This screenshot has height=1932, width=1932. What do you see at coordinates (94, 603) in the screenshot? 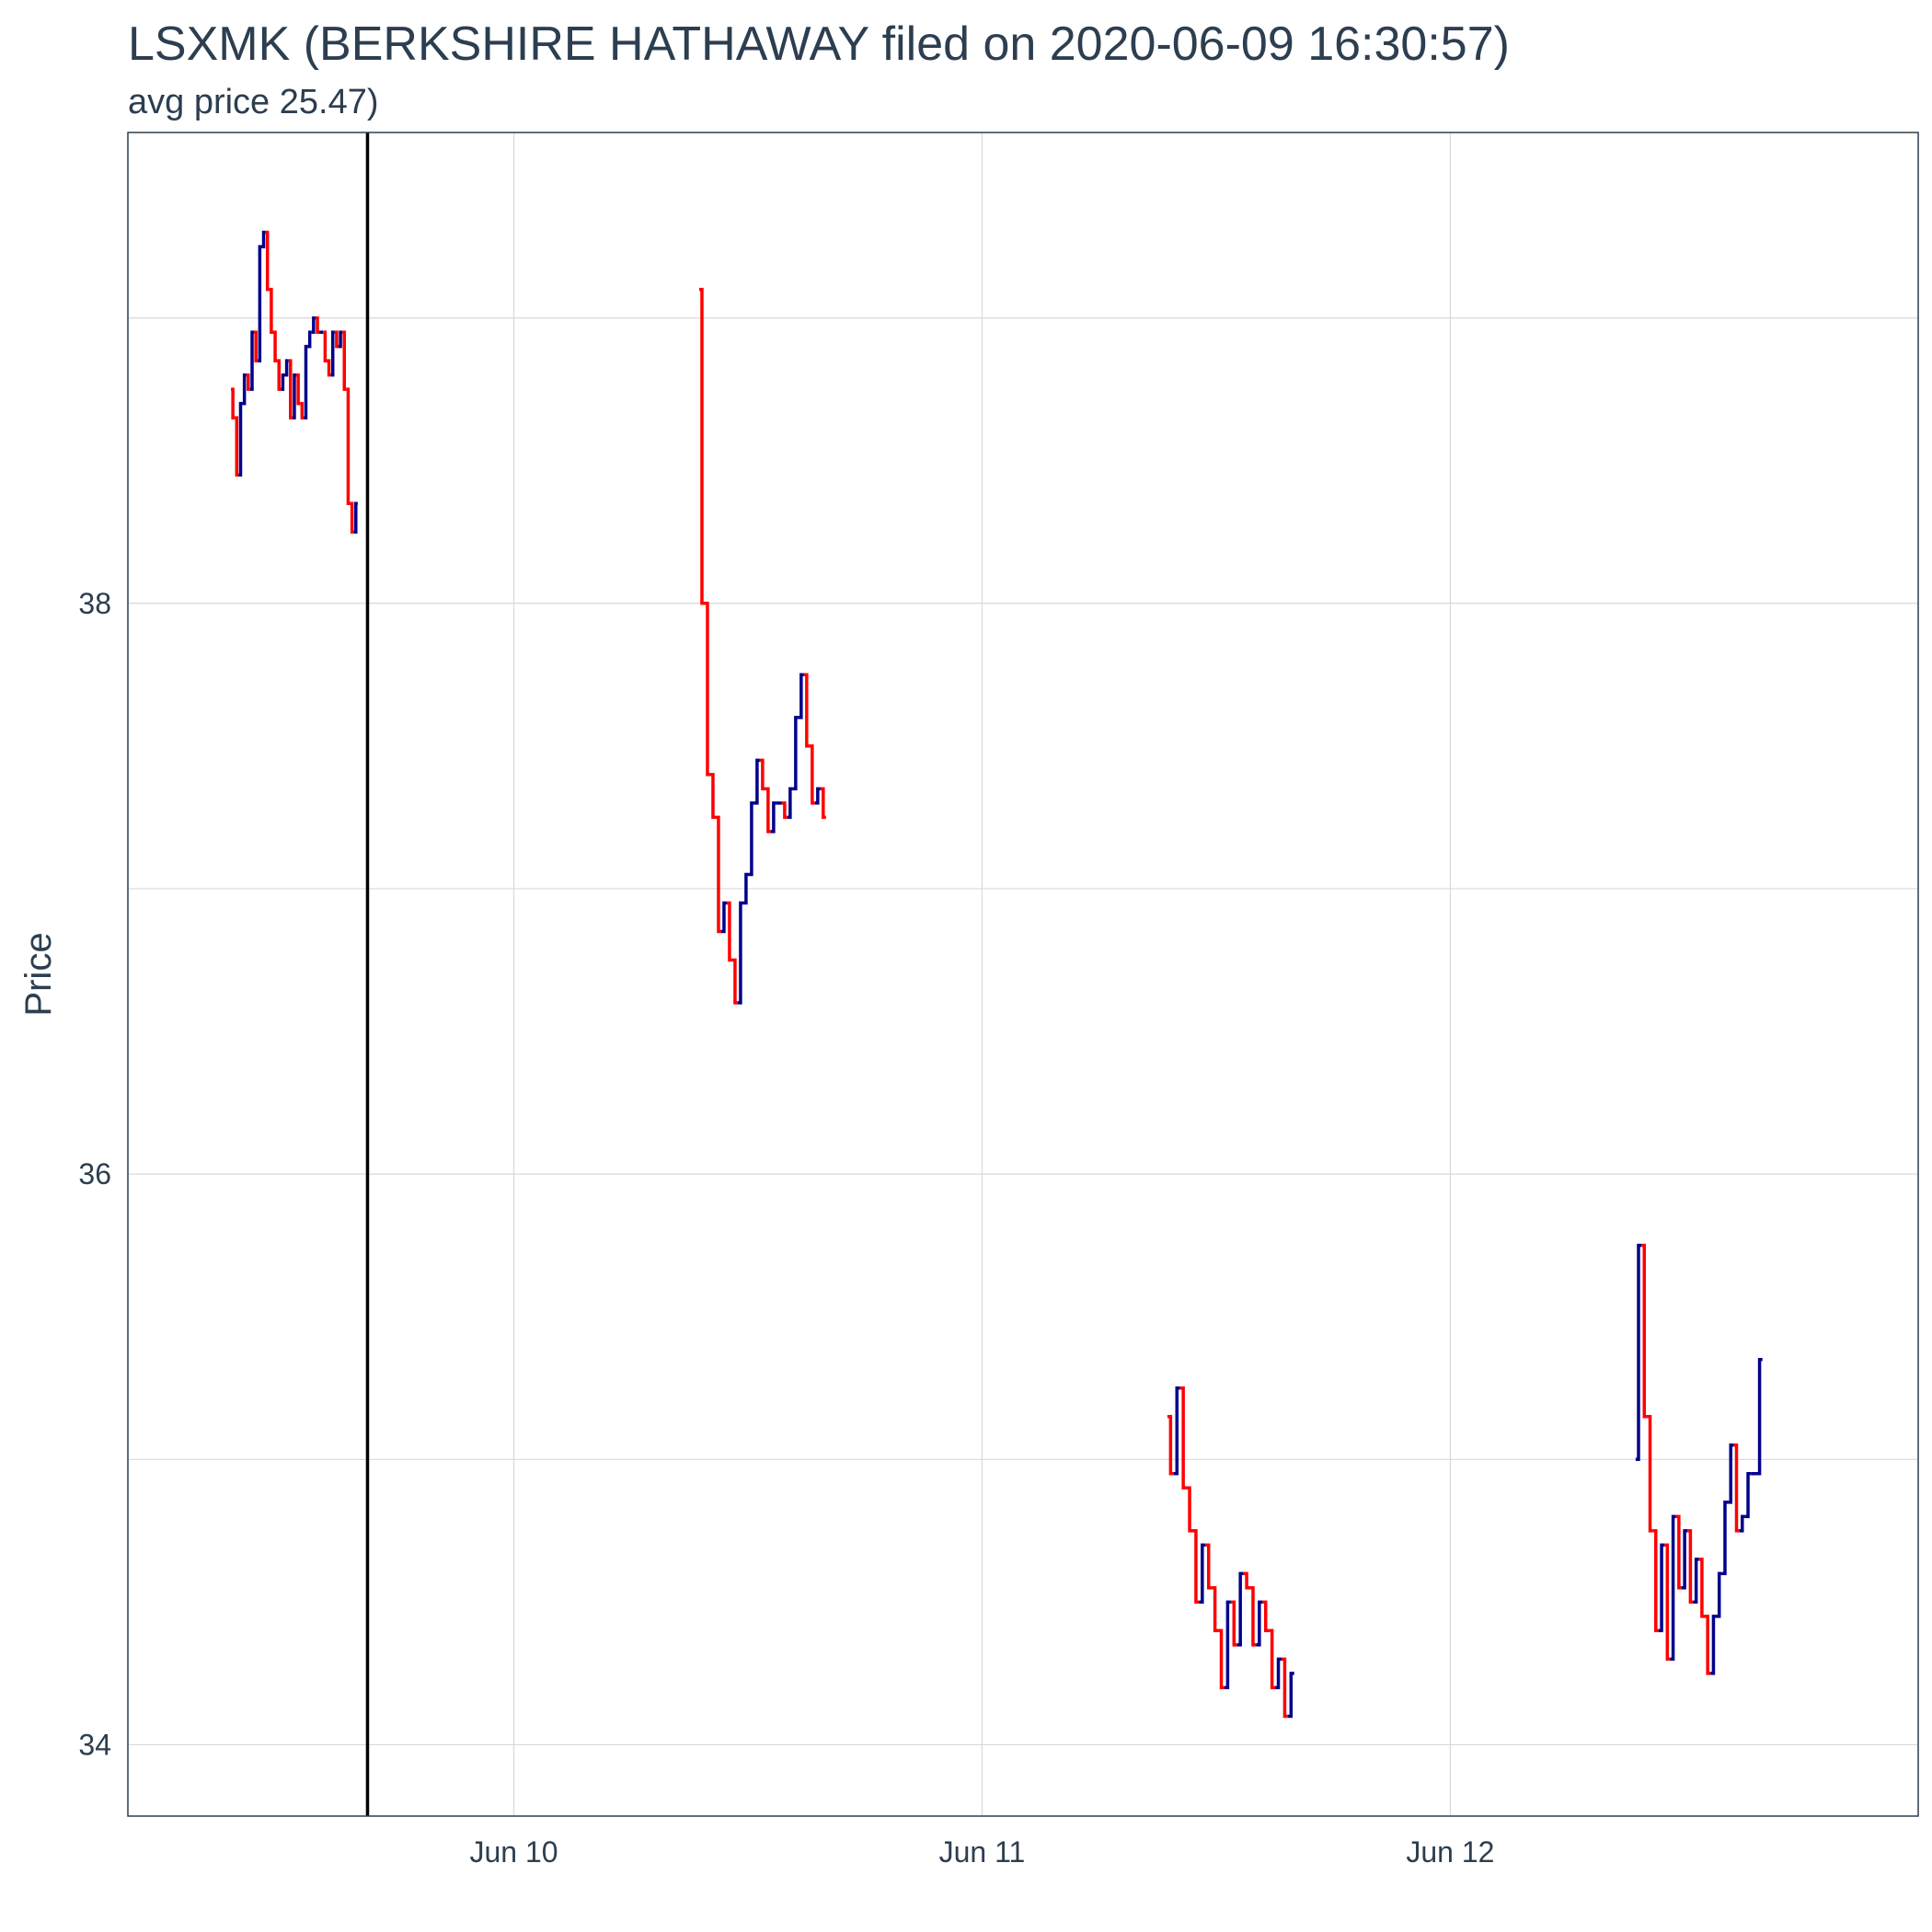
I see `y-tick-label: 38` at bounding box center [94, 603].